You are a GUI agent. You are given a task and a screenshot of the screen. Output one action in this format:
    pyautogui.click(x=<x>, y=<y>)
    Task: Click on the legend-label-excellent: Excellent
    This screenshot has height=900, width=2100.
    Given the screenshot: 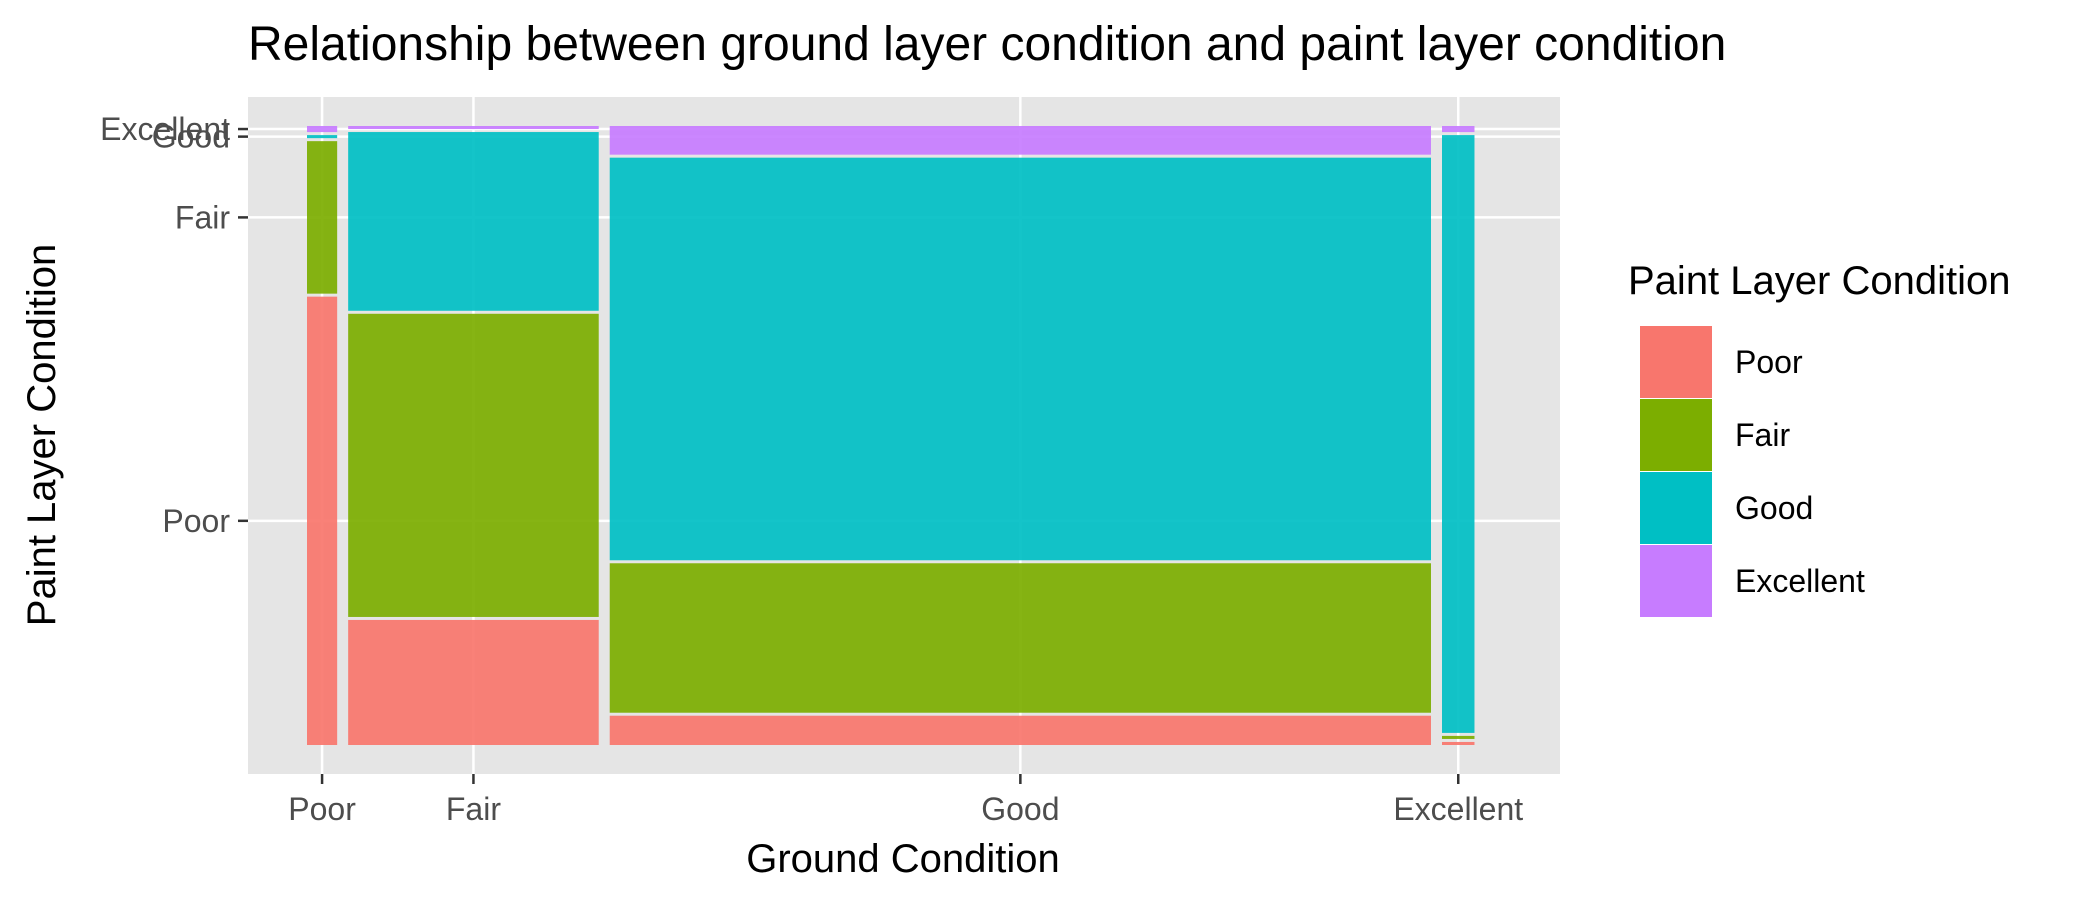 What is the action you would take?
    pyautogui.click(x=1800, y=581)
    